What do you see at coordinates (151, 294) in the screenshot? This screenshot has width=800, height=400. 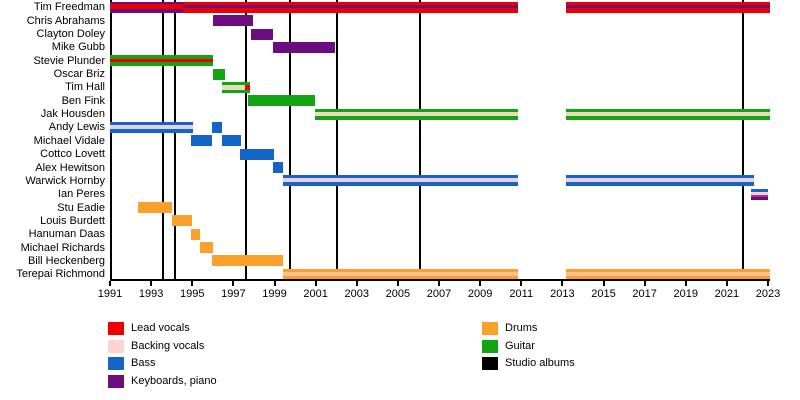 I see `axis-tick-label: 1993` at bounding box center [151, 294].